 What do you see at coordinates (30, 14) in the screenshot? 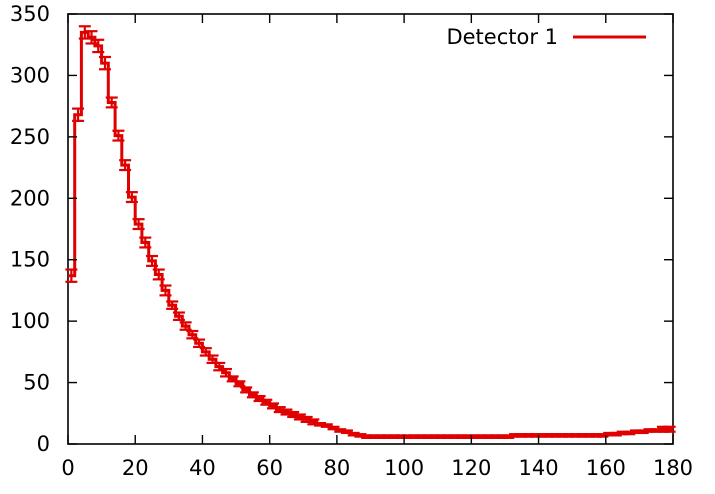
I see `y-tick-label: 350` at bounding box center [30, 14].